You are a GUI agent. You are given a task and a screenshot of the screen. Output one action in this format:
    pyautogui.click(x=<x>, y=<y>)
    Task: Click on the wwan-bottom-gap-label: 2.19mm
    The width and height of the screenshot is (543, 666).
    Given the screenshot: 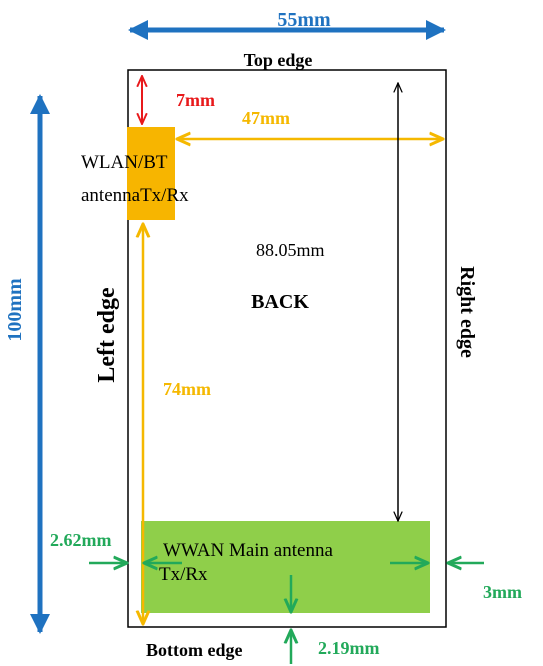 What is the action you would take?
    pyautogui.click(x=349, y=648)
    